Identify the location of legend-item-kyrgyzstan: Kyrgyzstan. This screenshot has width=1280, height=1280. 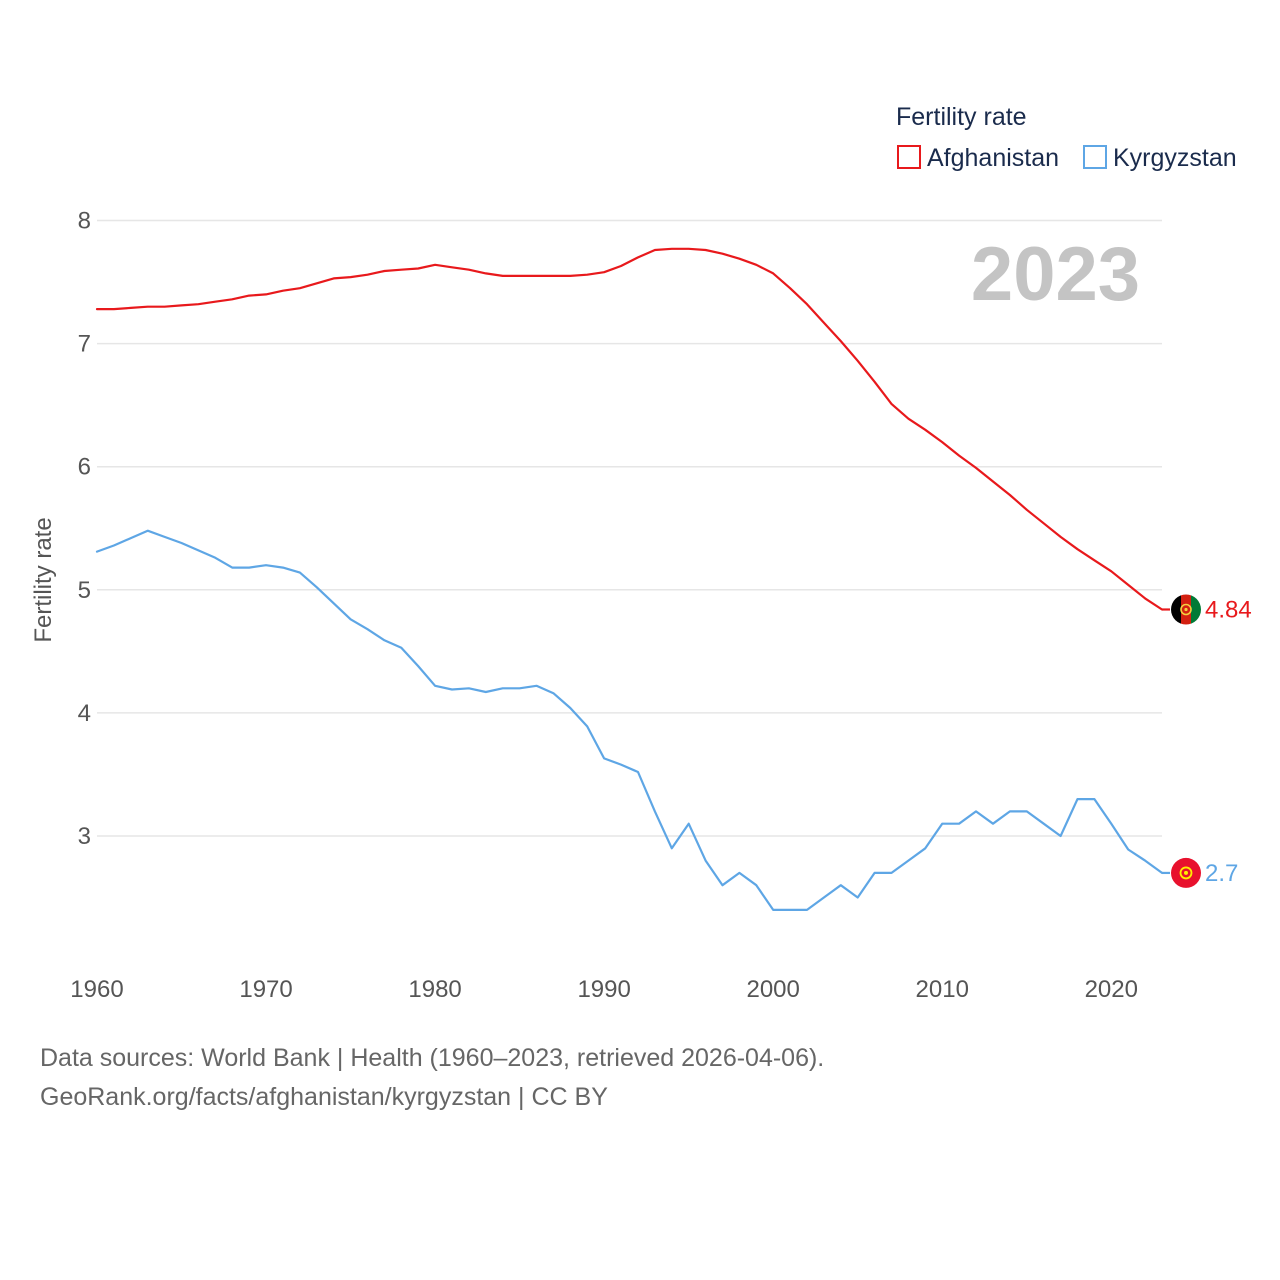
(1160, 158).